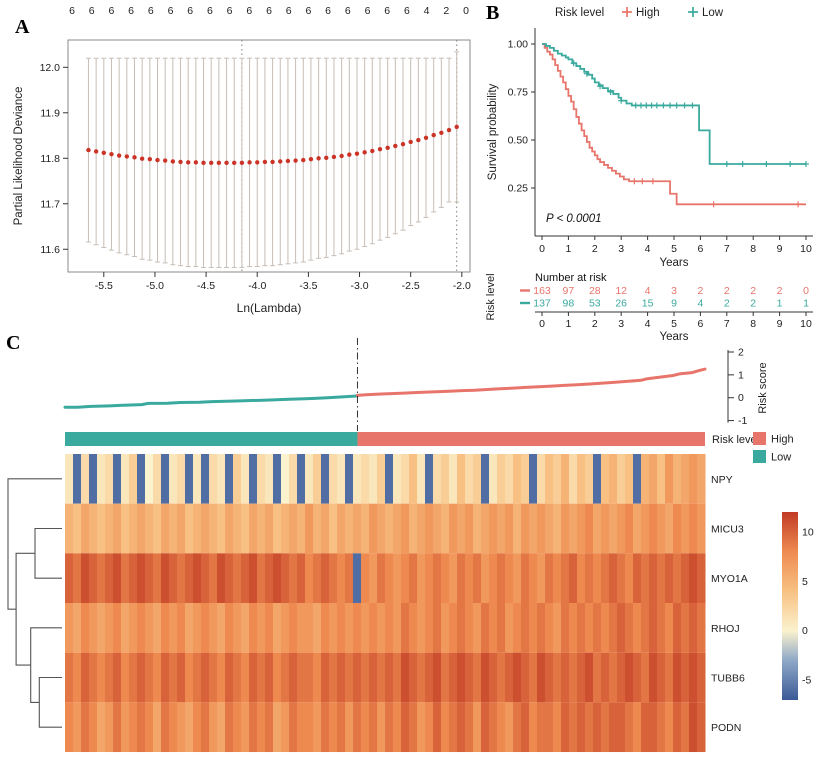 The width and height of the screenshot is (825, 762). Describe the element at coordinates (385, 677) in the screenshot. I see `heatmap-row-TUBB6` at that location.